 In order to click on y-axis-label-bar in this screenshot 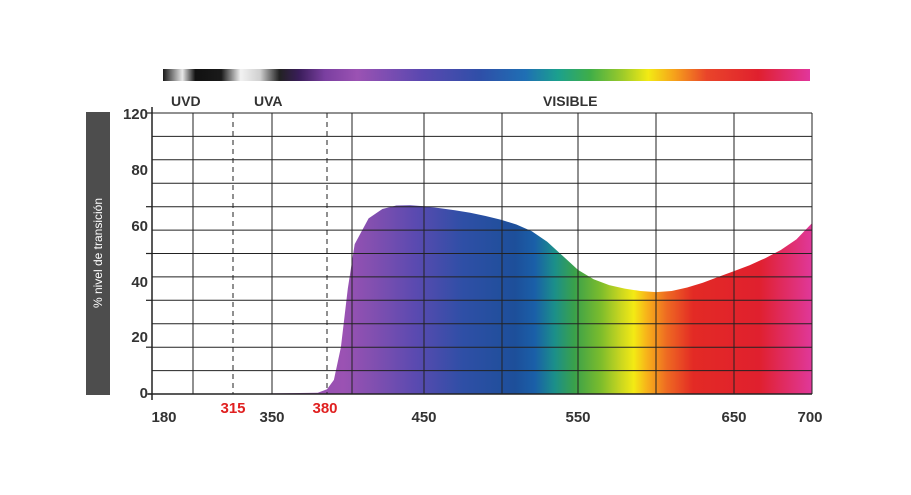, I will do `click(98, 253)`.